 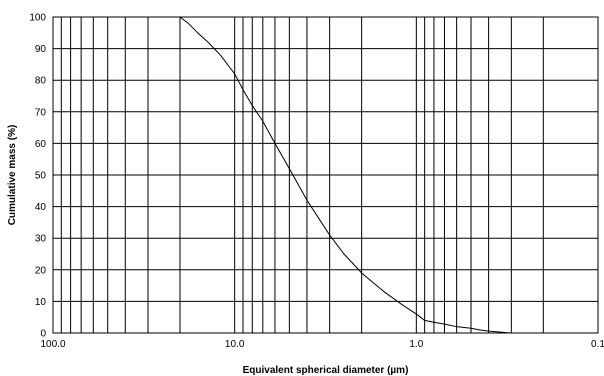 I want to click on y-tick-label: 100, so click(x=37, y=18).